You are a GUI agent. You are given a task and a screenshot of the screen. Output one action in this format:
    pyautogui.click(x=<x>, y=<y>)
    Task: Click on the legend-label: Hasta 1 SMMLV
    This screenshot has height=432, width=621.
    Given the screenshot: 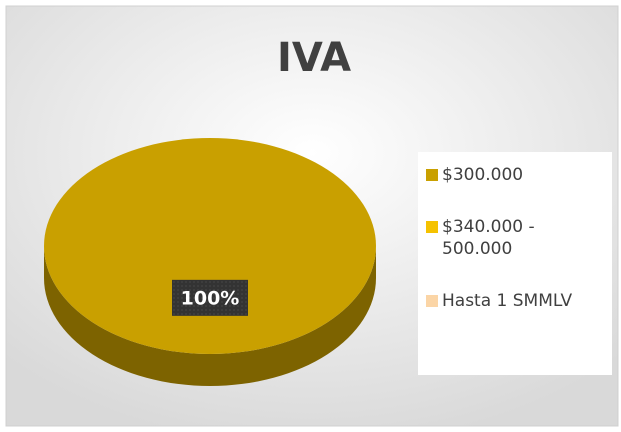 What is the action you would take?
    pyautogui.click(x=507, y=301)
    